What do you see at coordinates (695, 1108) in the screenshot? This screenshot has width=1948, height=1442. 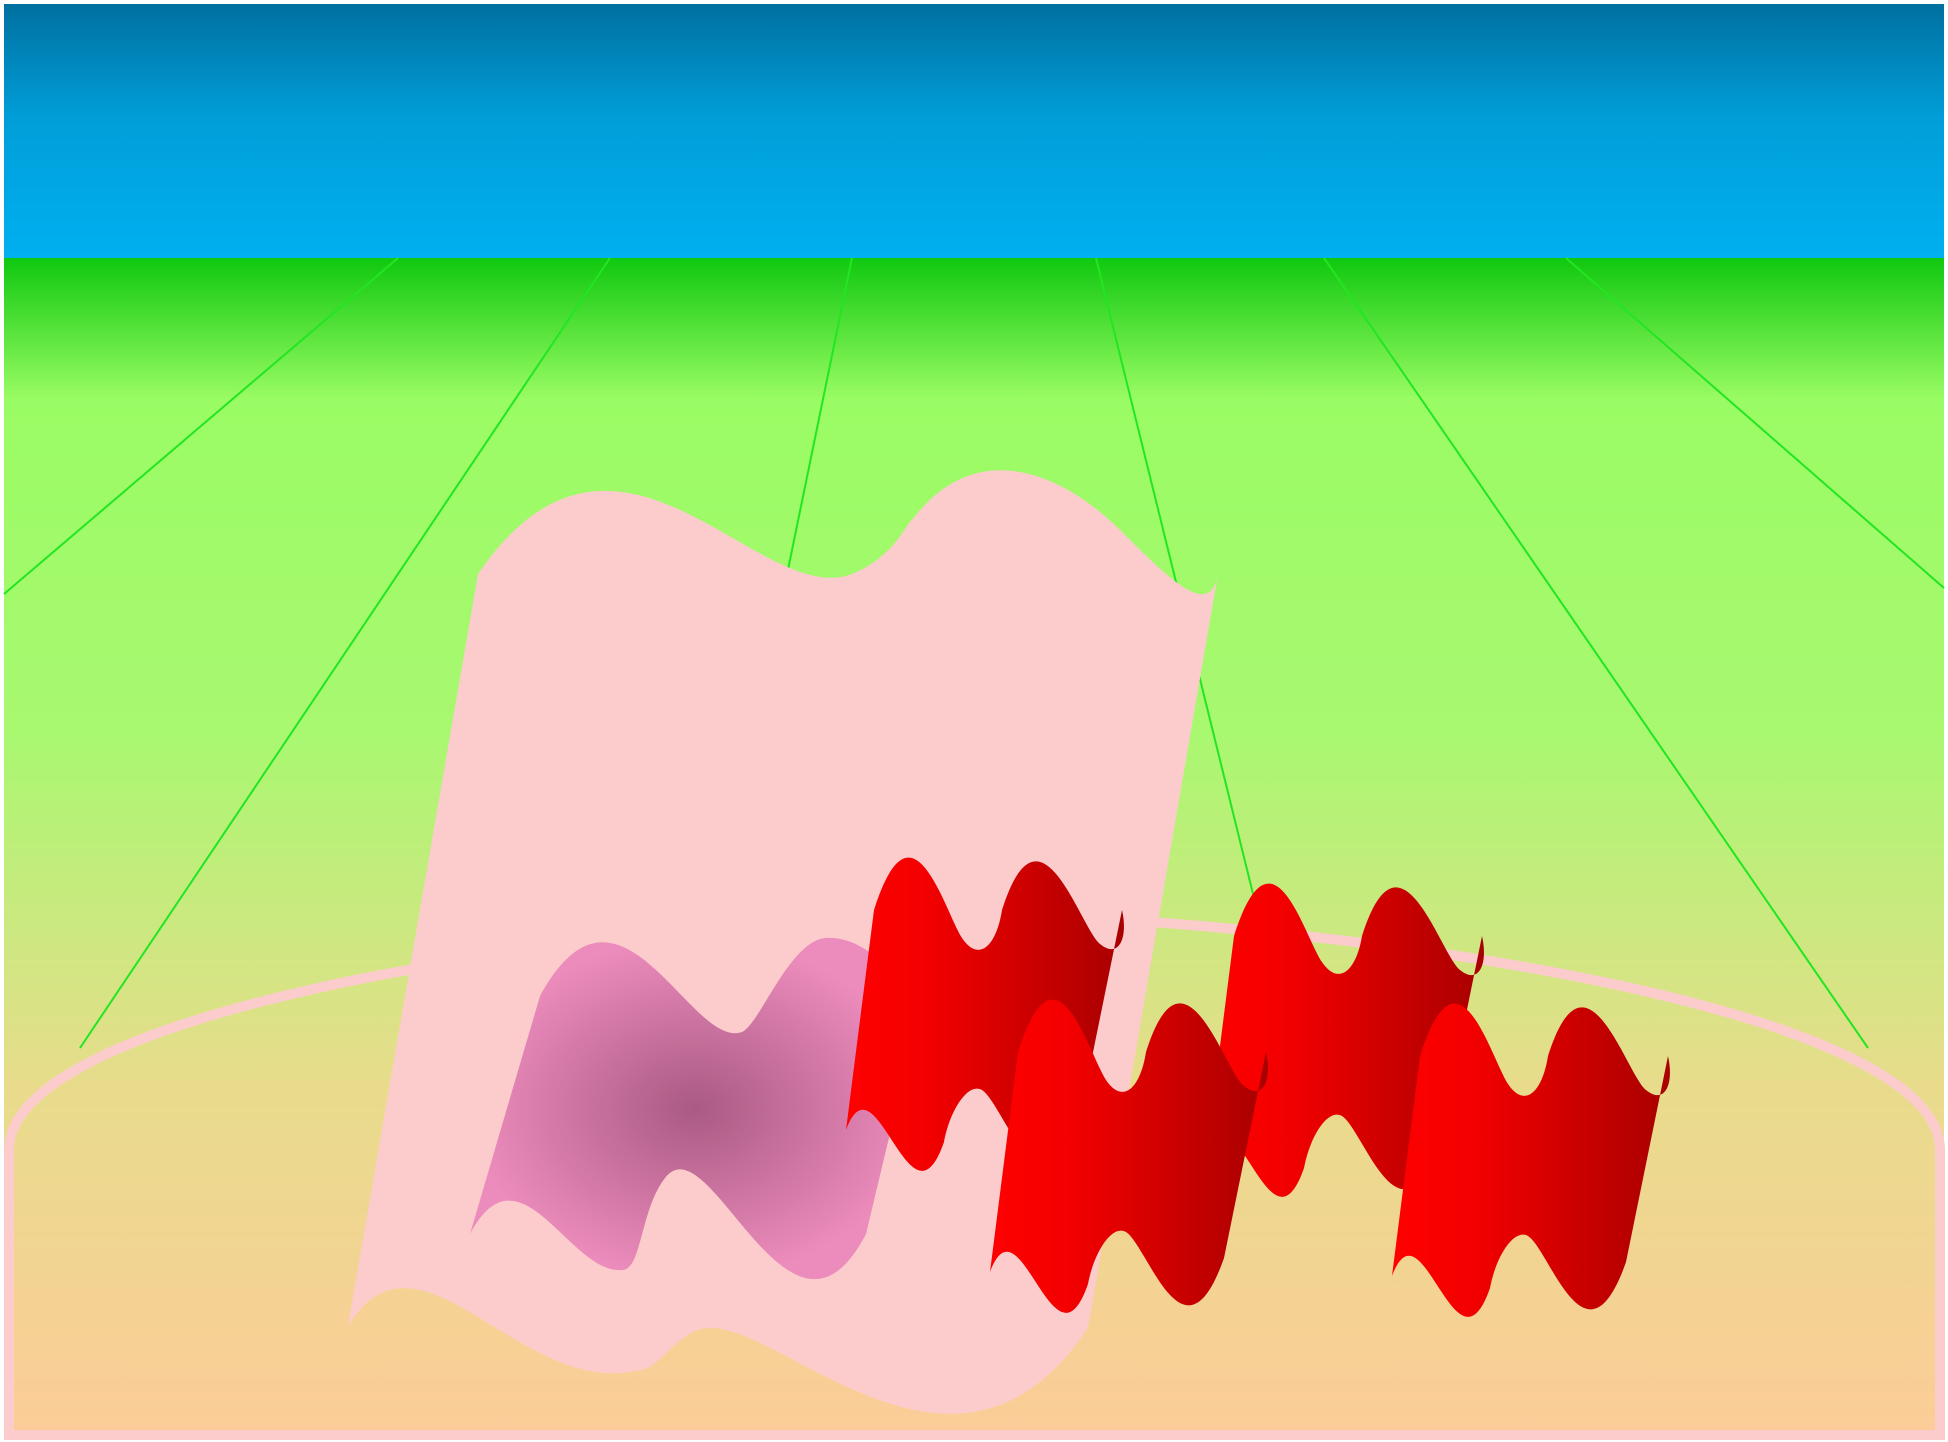 I see `pink-flag` at bounding box center [695, 1108].